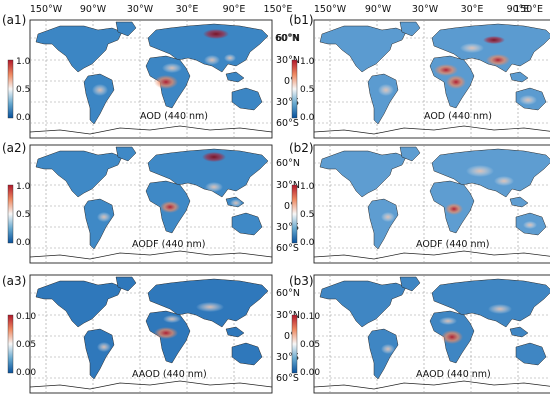 Image resolution: width=550 pixels, height=400 pixels. What do you see at coordinates (26, 317) in the screenshot?
I see `colorbar-tick: 0.10` at bounding box center [26, 317].